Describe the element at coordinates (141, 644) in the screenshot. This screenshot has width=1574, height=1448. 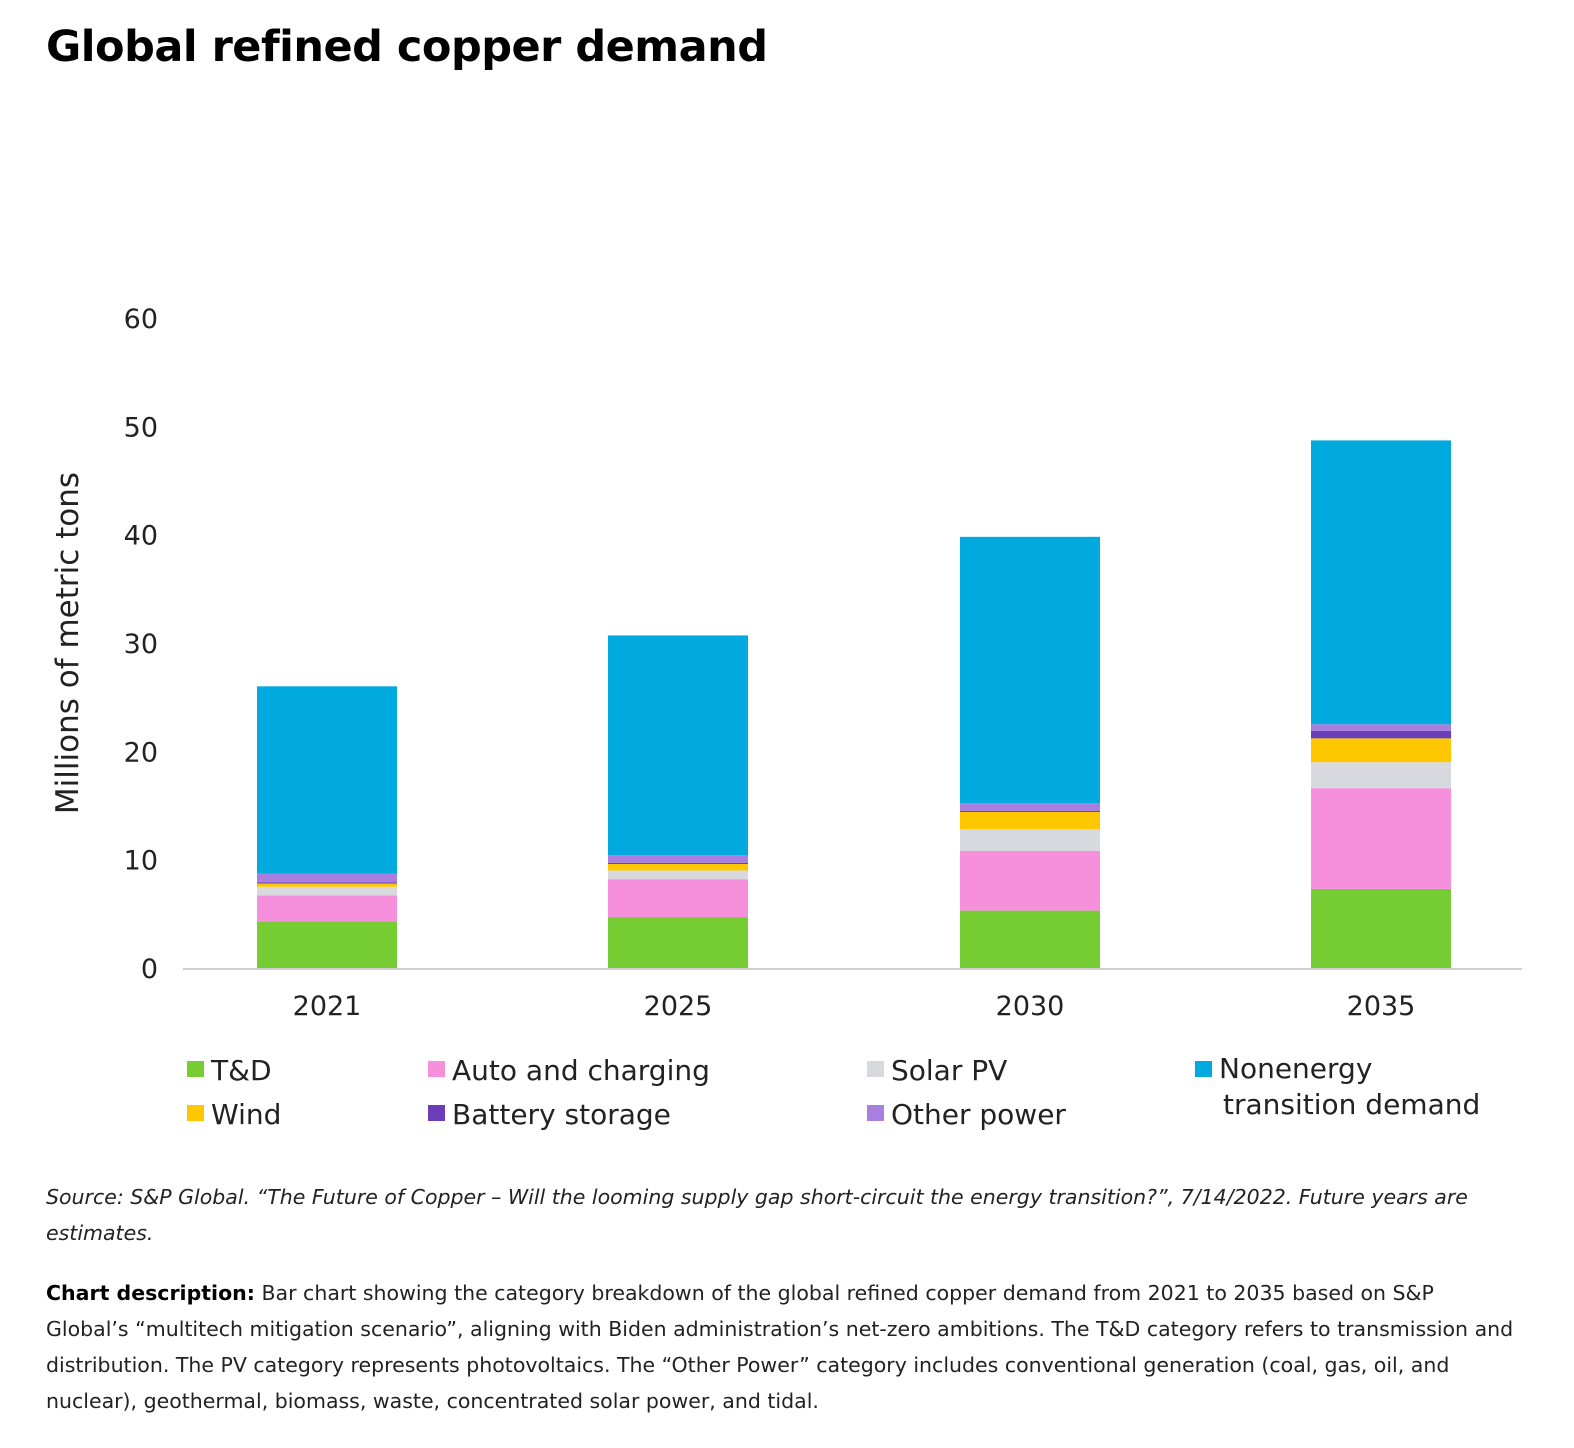
I see `y-tick-label: 30` at that location.